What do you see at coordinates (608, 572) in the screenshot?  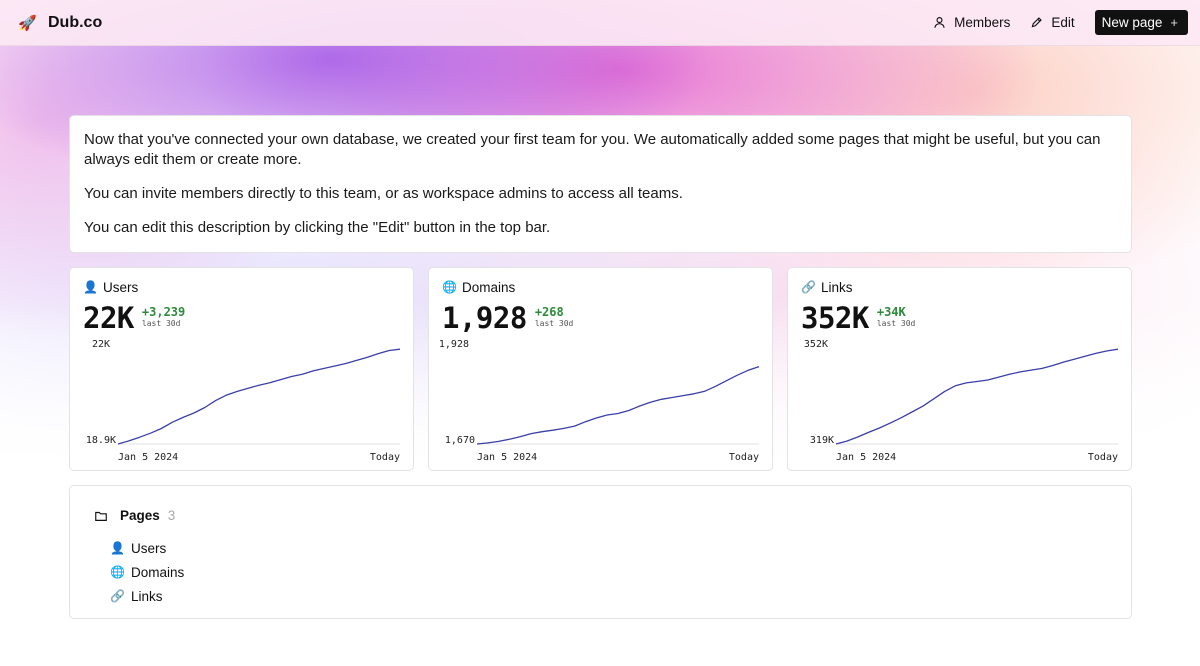 I see `page-item-domains: 🌐 Domains` at bounding box center [608, 572].